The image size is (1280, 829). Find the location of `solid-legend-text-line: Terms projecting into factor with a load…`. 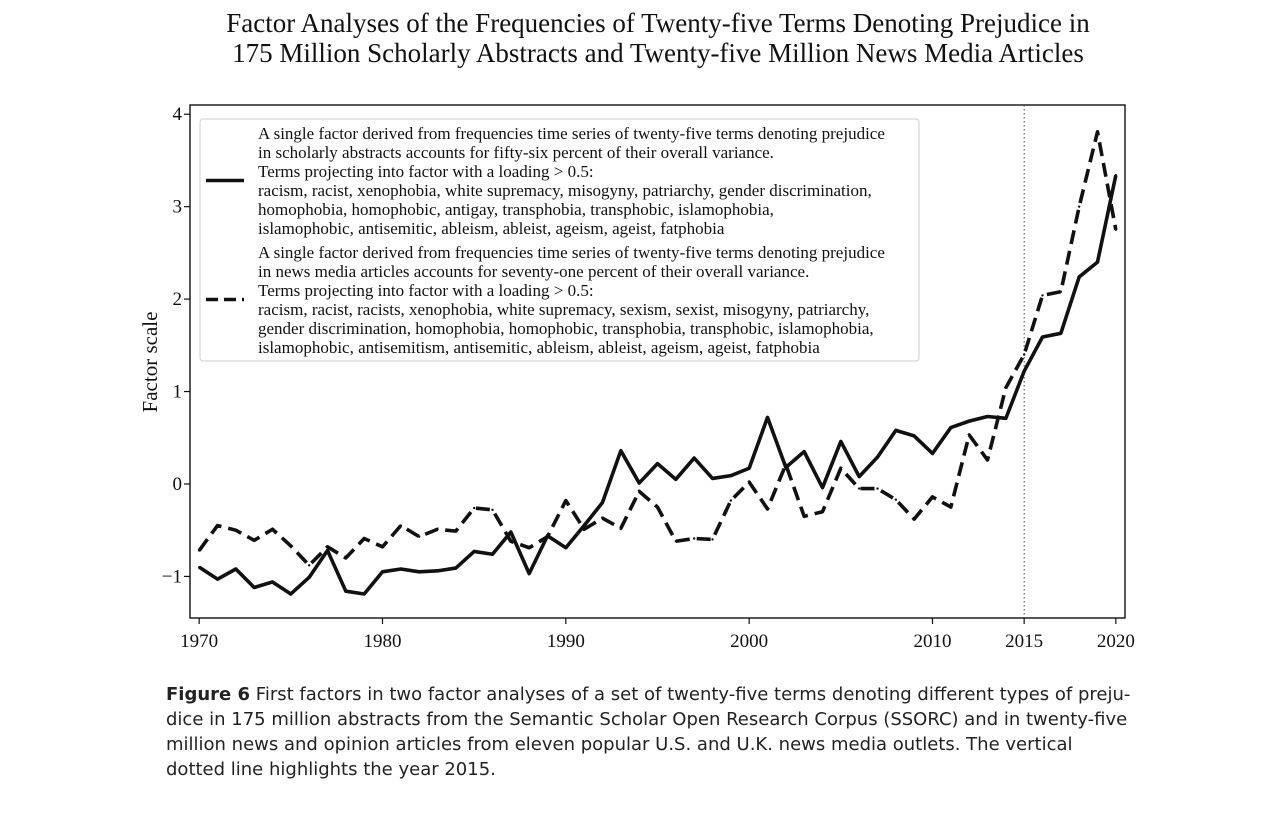

solid-legend-text-line: Terms projecting into factor with a load… is located at coordinates (426, 171).